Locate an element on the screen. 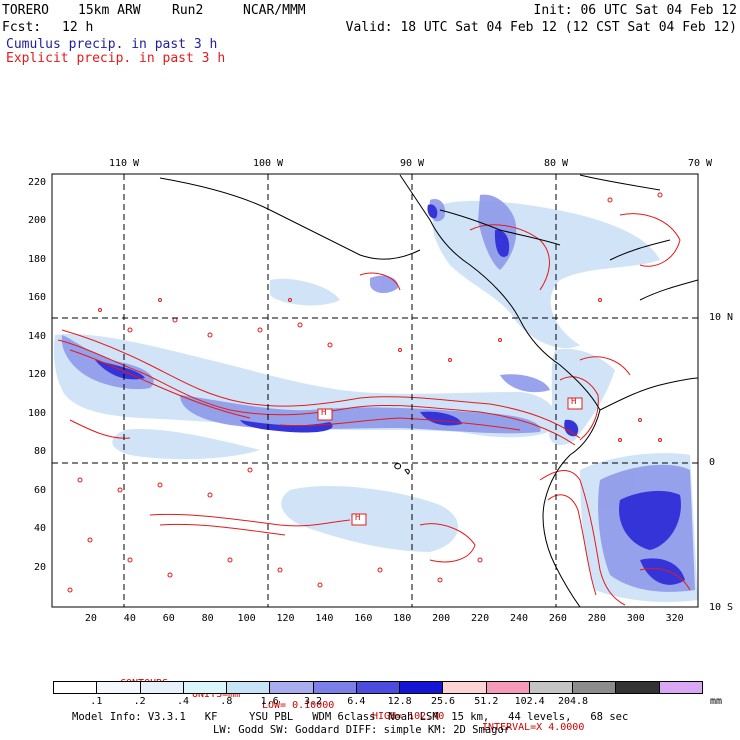 The image size is (740, 740). colorbar-tick-label: 1.6 is located at coordinates (269, 701).